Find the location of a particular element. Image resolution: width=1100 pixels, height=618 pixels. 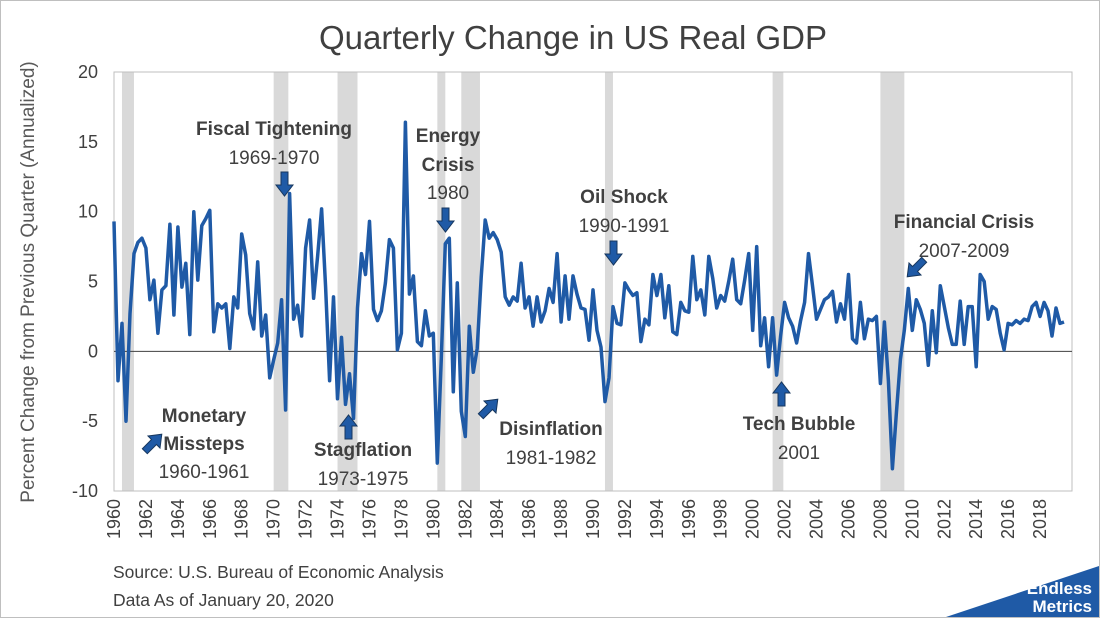

arrow-energy-crisis-icon is located at coordinates (445, 220).